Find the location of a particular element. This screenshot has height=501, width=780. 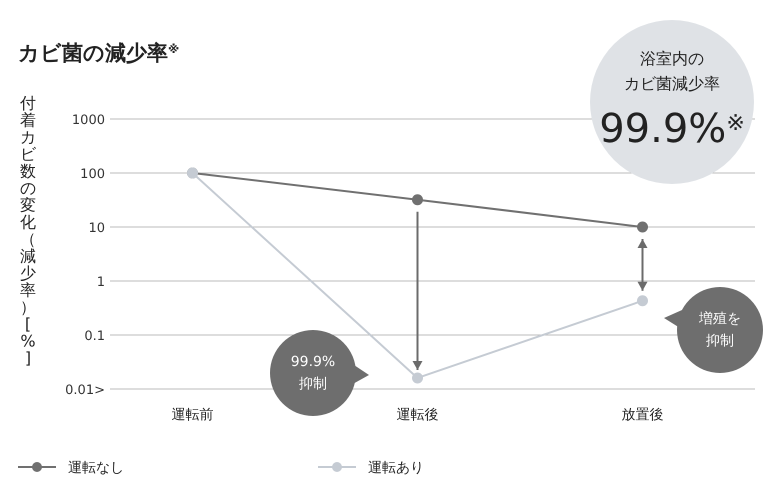

x-tick-label: 運転前 is located at coordinates (193, 415).